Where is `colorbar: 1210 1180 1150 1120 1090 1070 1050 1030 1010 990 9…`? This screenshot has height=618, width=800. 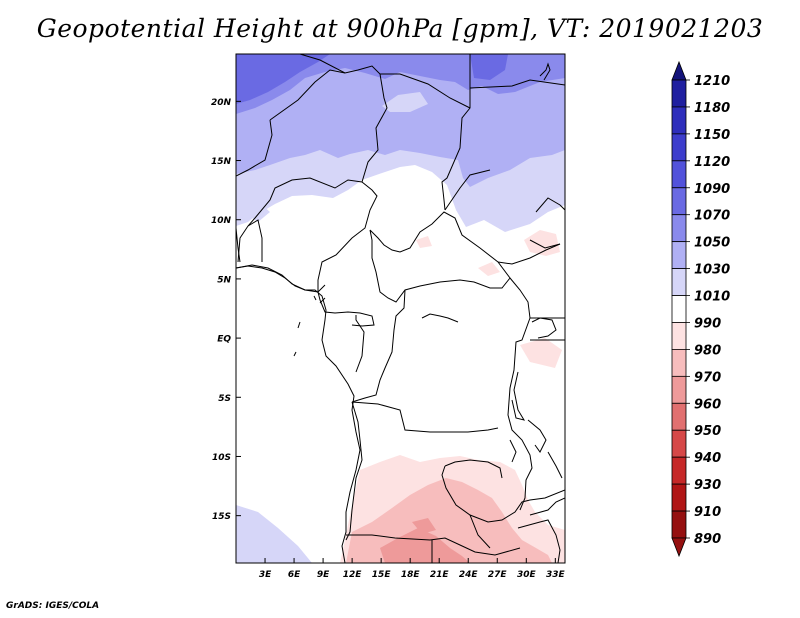 colorbar: 1210 1180 1150 1120 1090 1070 1050 1030 1010 990 9… is located at coordinates (700, 309).